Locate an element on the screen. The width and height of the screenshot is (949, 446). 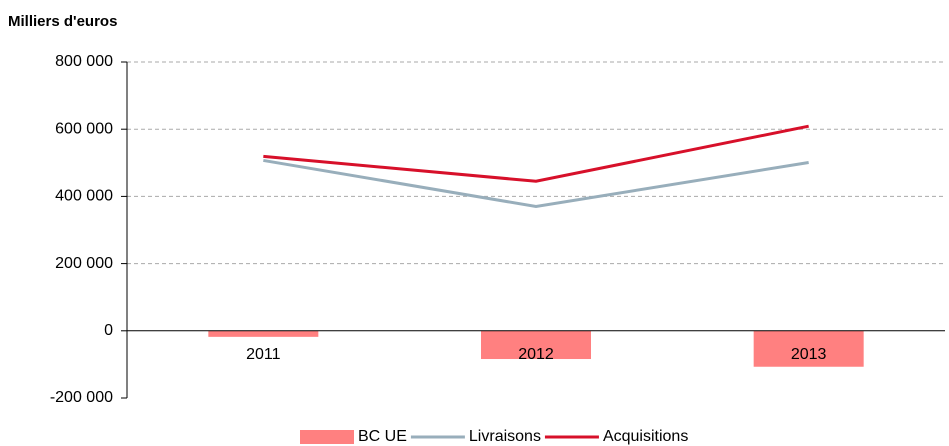
x-tick-label: 2012 is located at coordinates (536, 354).